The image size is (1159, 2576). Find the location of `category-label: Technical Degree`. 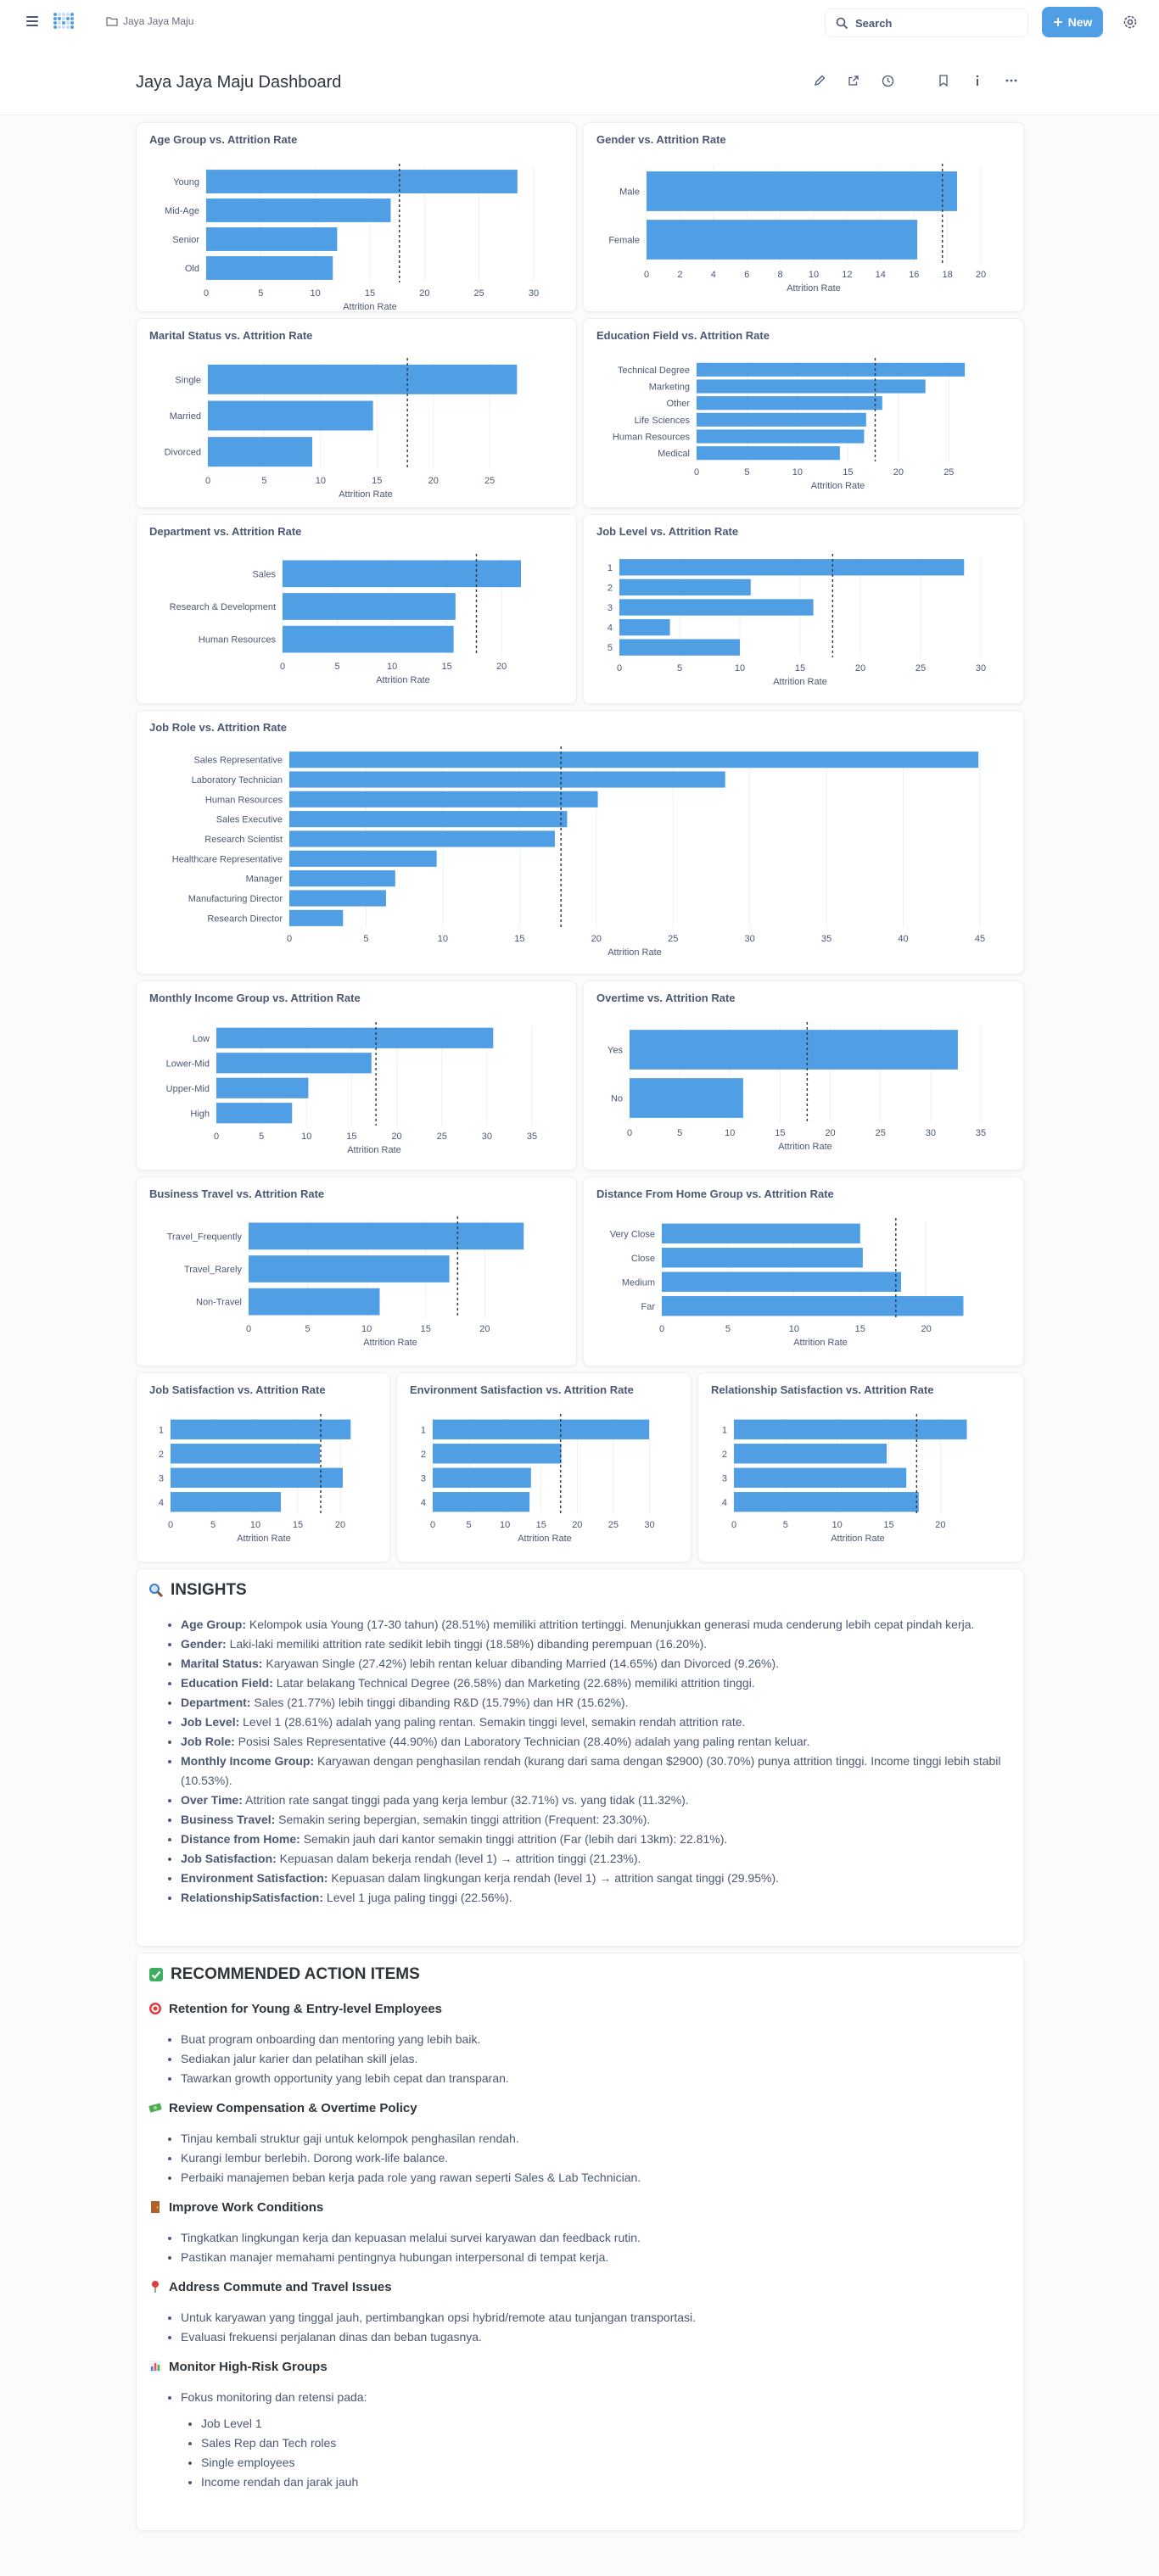

category-label: Technical Degree is located at coordinates (654, 371).